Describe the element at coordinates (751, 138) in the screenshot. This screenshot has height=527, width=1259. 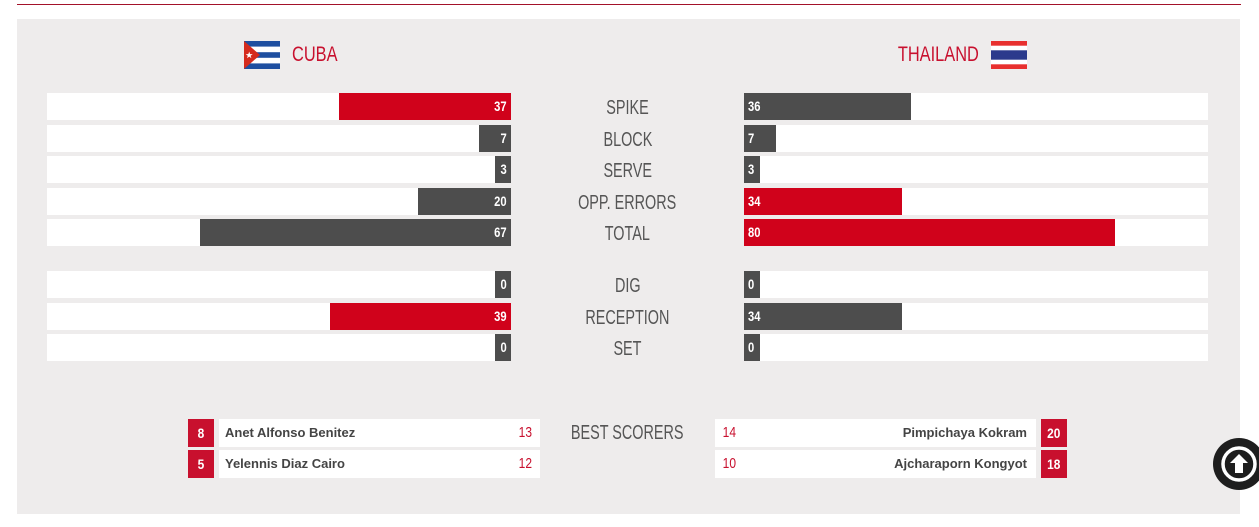
I see `right-value: 7` at that location.